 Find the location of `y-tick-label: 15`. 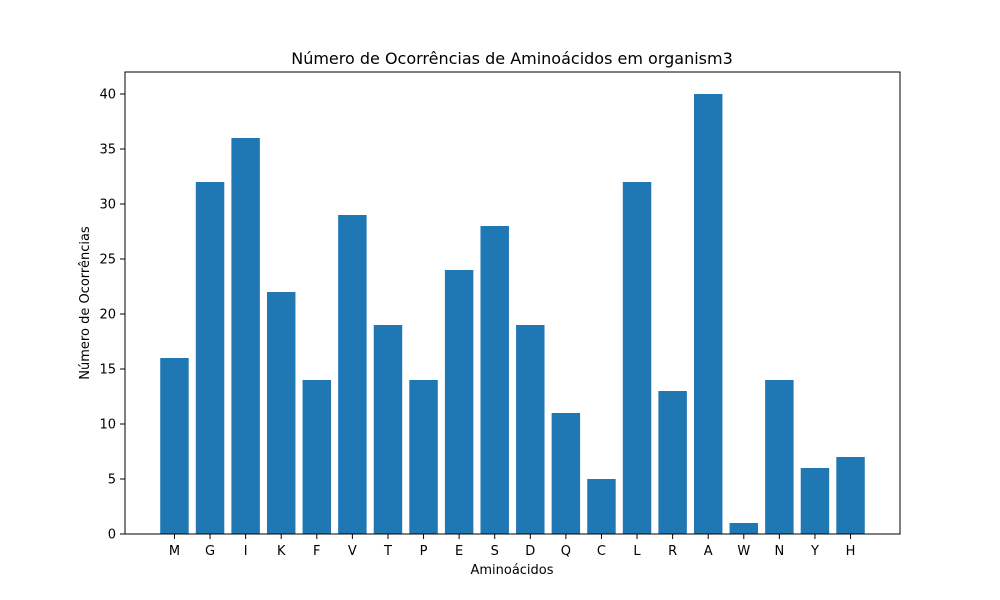

y-tick-label: 15 is located at coordinates (107, 370).